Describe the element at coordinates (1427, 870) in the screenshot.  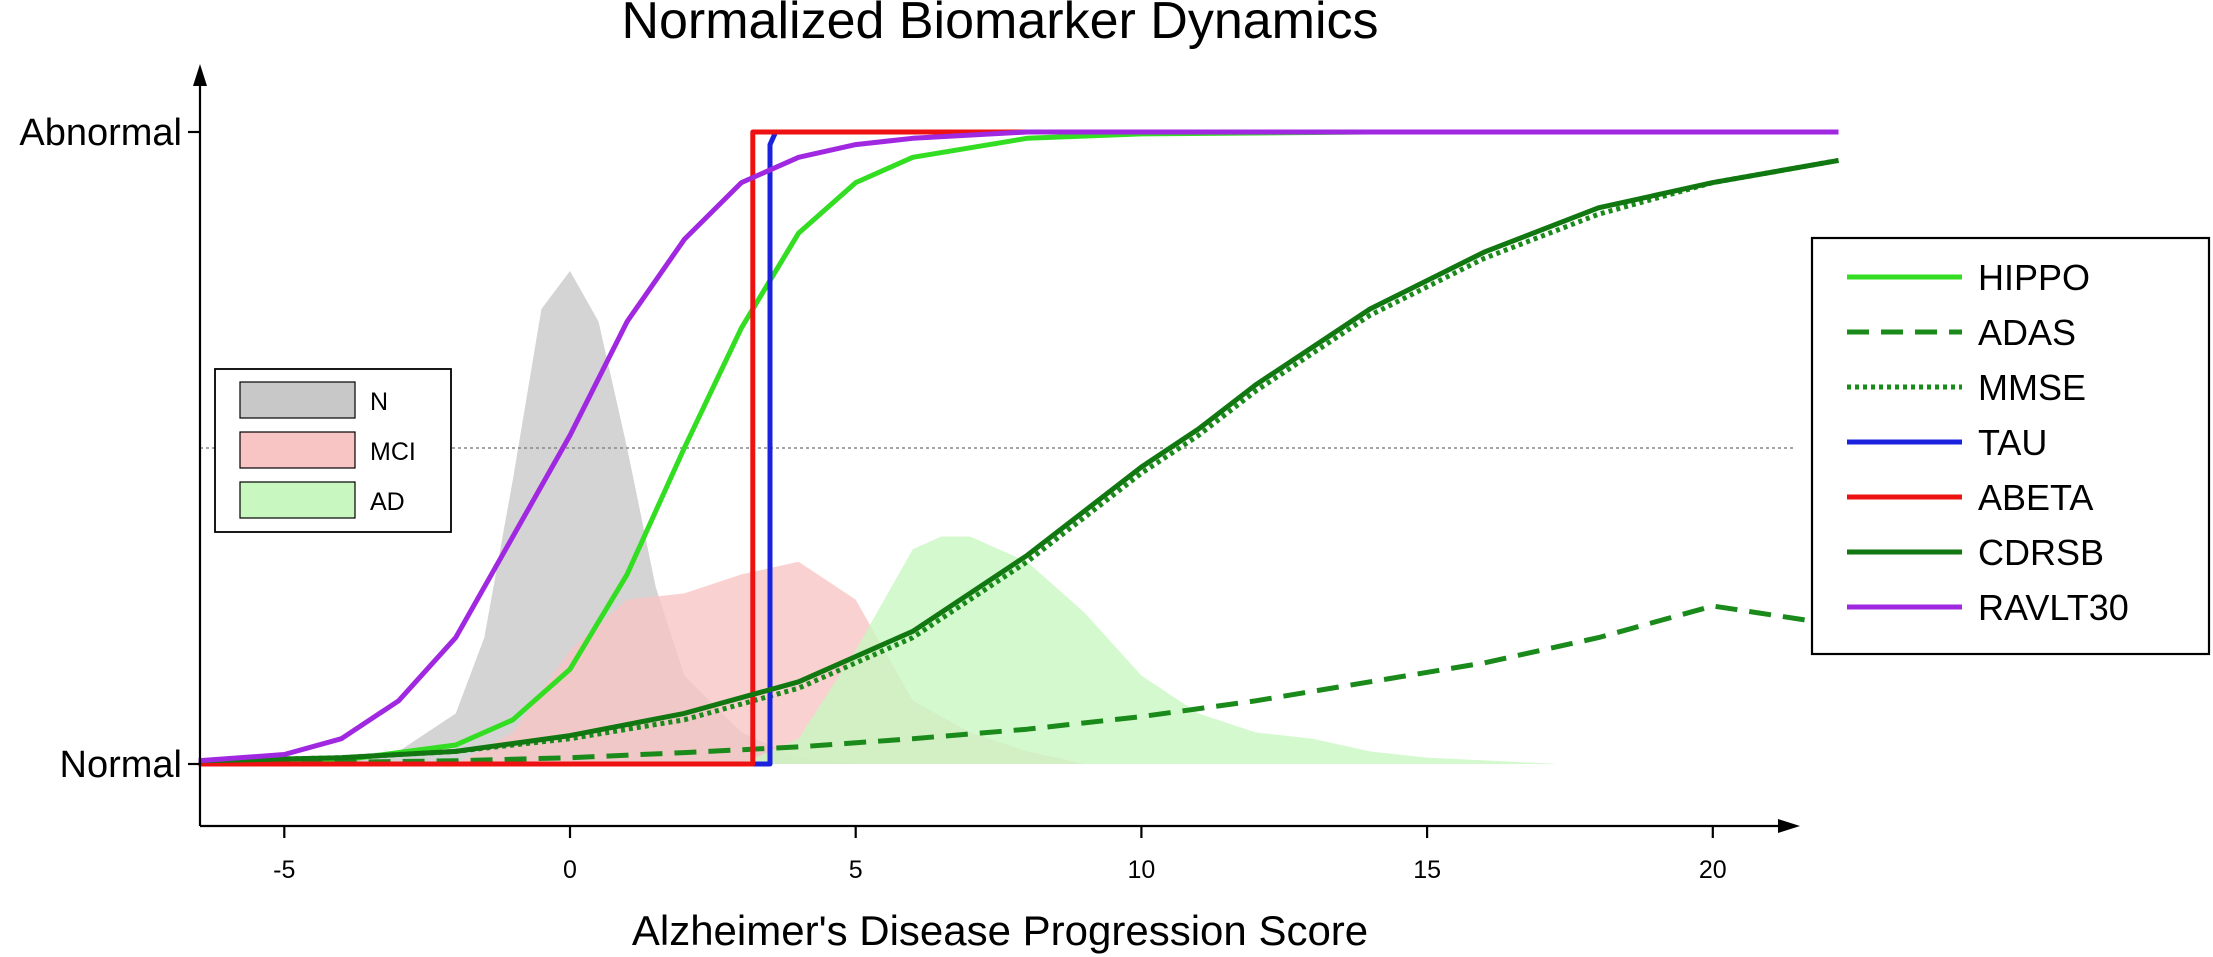
I see `x-tick-label: 15` at that location.